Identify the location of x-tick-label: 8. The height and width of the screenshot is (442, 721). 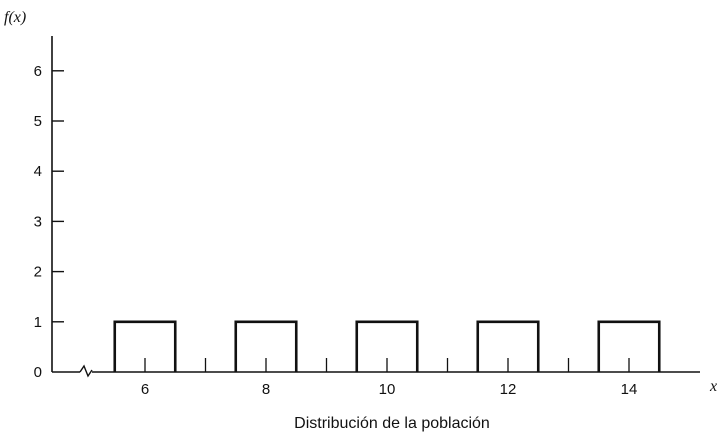
(266, 389).